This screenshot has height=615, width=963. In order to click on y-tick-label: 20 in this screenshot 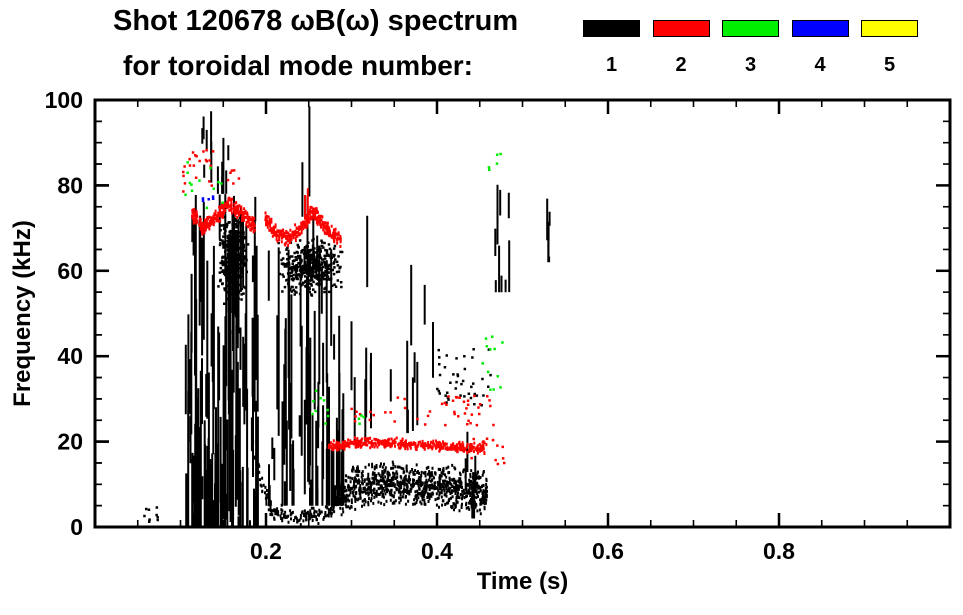, I will do `click(70, 442)`.